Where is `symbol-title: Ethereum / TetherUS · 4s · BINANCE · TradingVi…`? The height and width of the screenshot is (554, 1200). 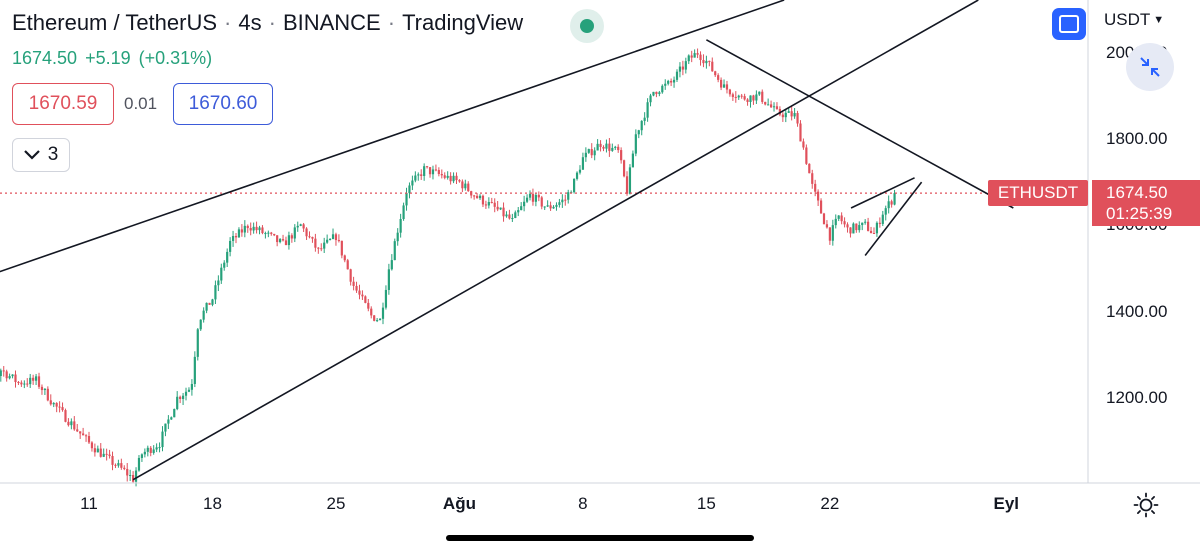 symbol-title: Ethereum / TetherUS · 4s · BINANCE · TradingVi… is located at coordinates (268, 22).